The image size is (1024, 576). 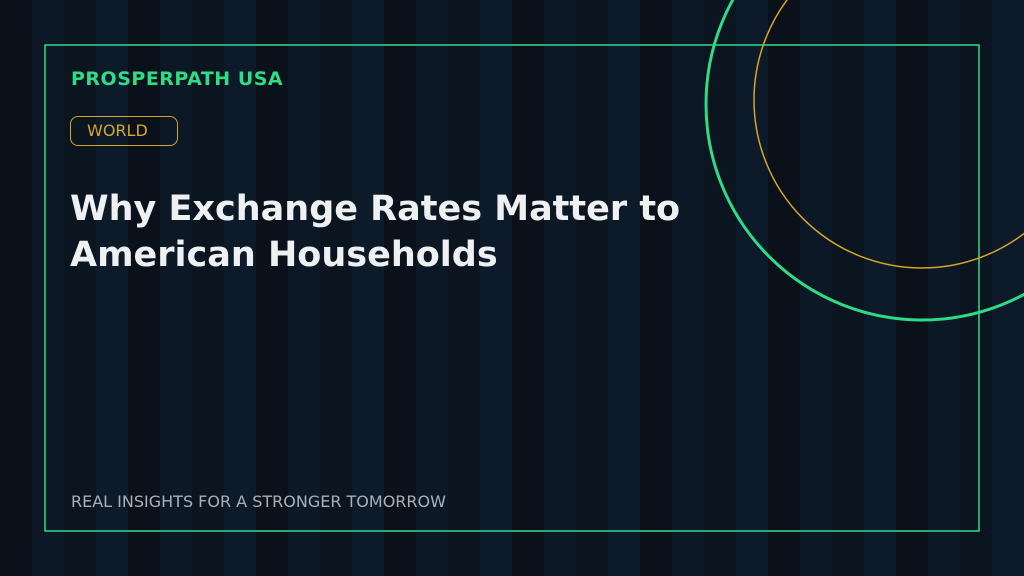 What do you see at coordinates (284, 255) in the screenshot?
I see `headline-line: American Households` at bounding box center [284, 255].